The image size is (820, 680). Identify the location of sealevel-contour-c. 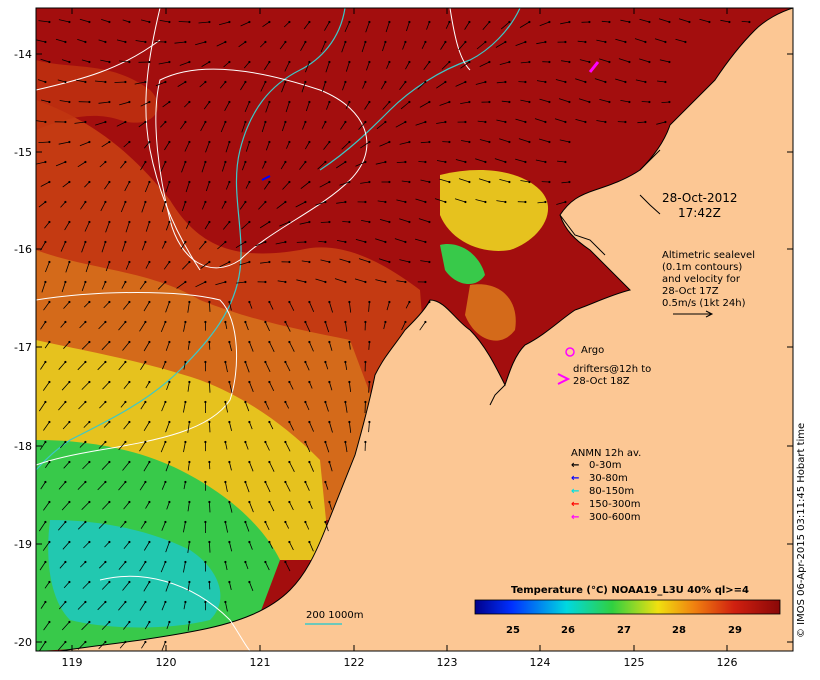
(173, 139).